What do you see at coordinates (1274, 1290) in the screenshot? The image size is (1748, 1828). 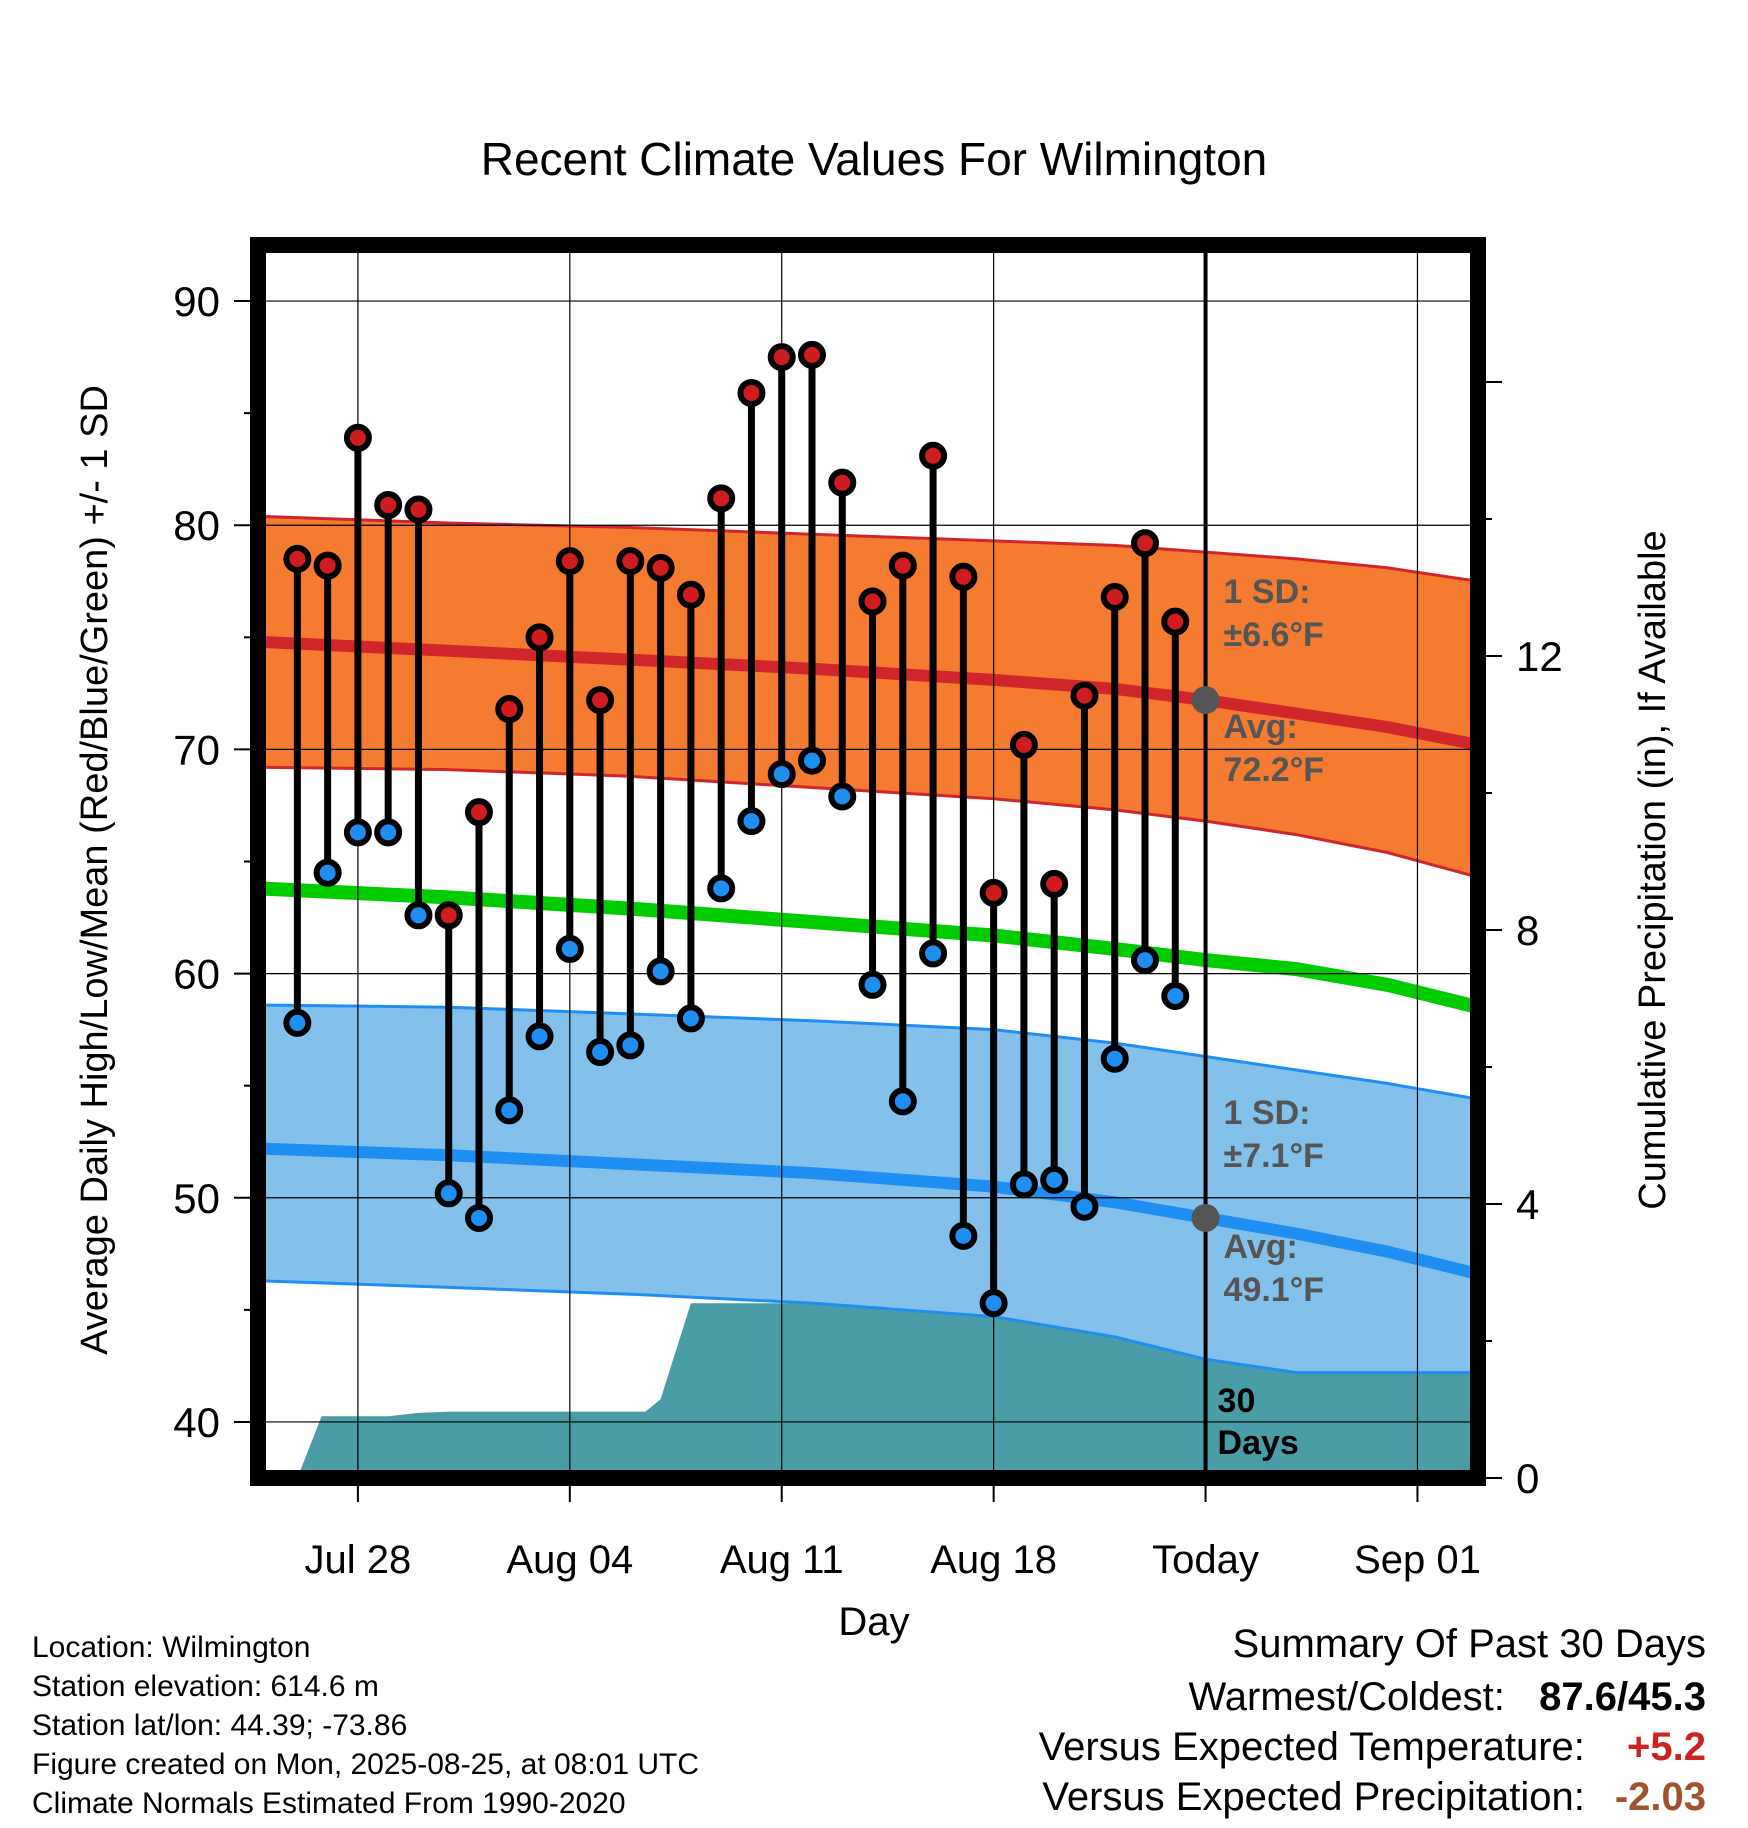 I see `low-avg-value: 49.1°F` at bounding box center [1274, 1290].